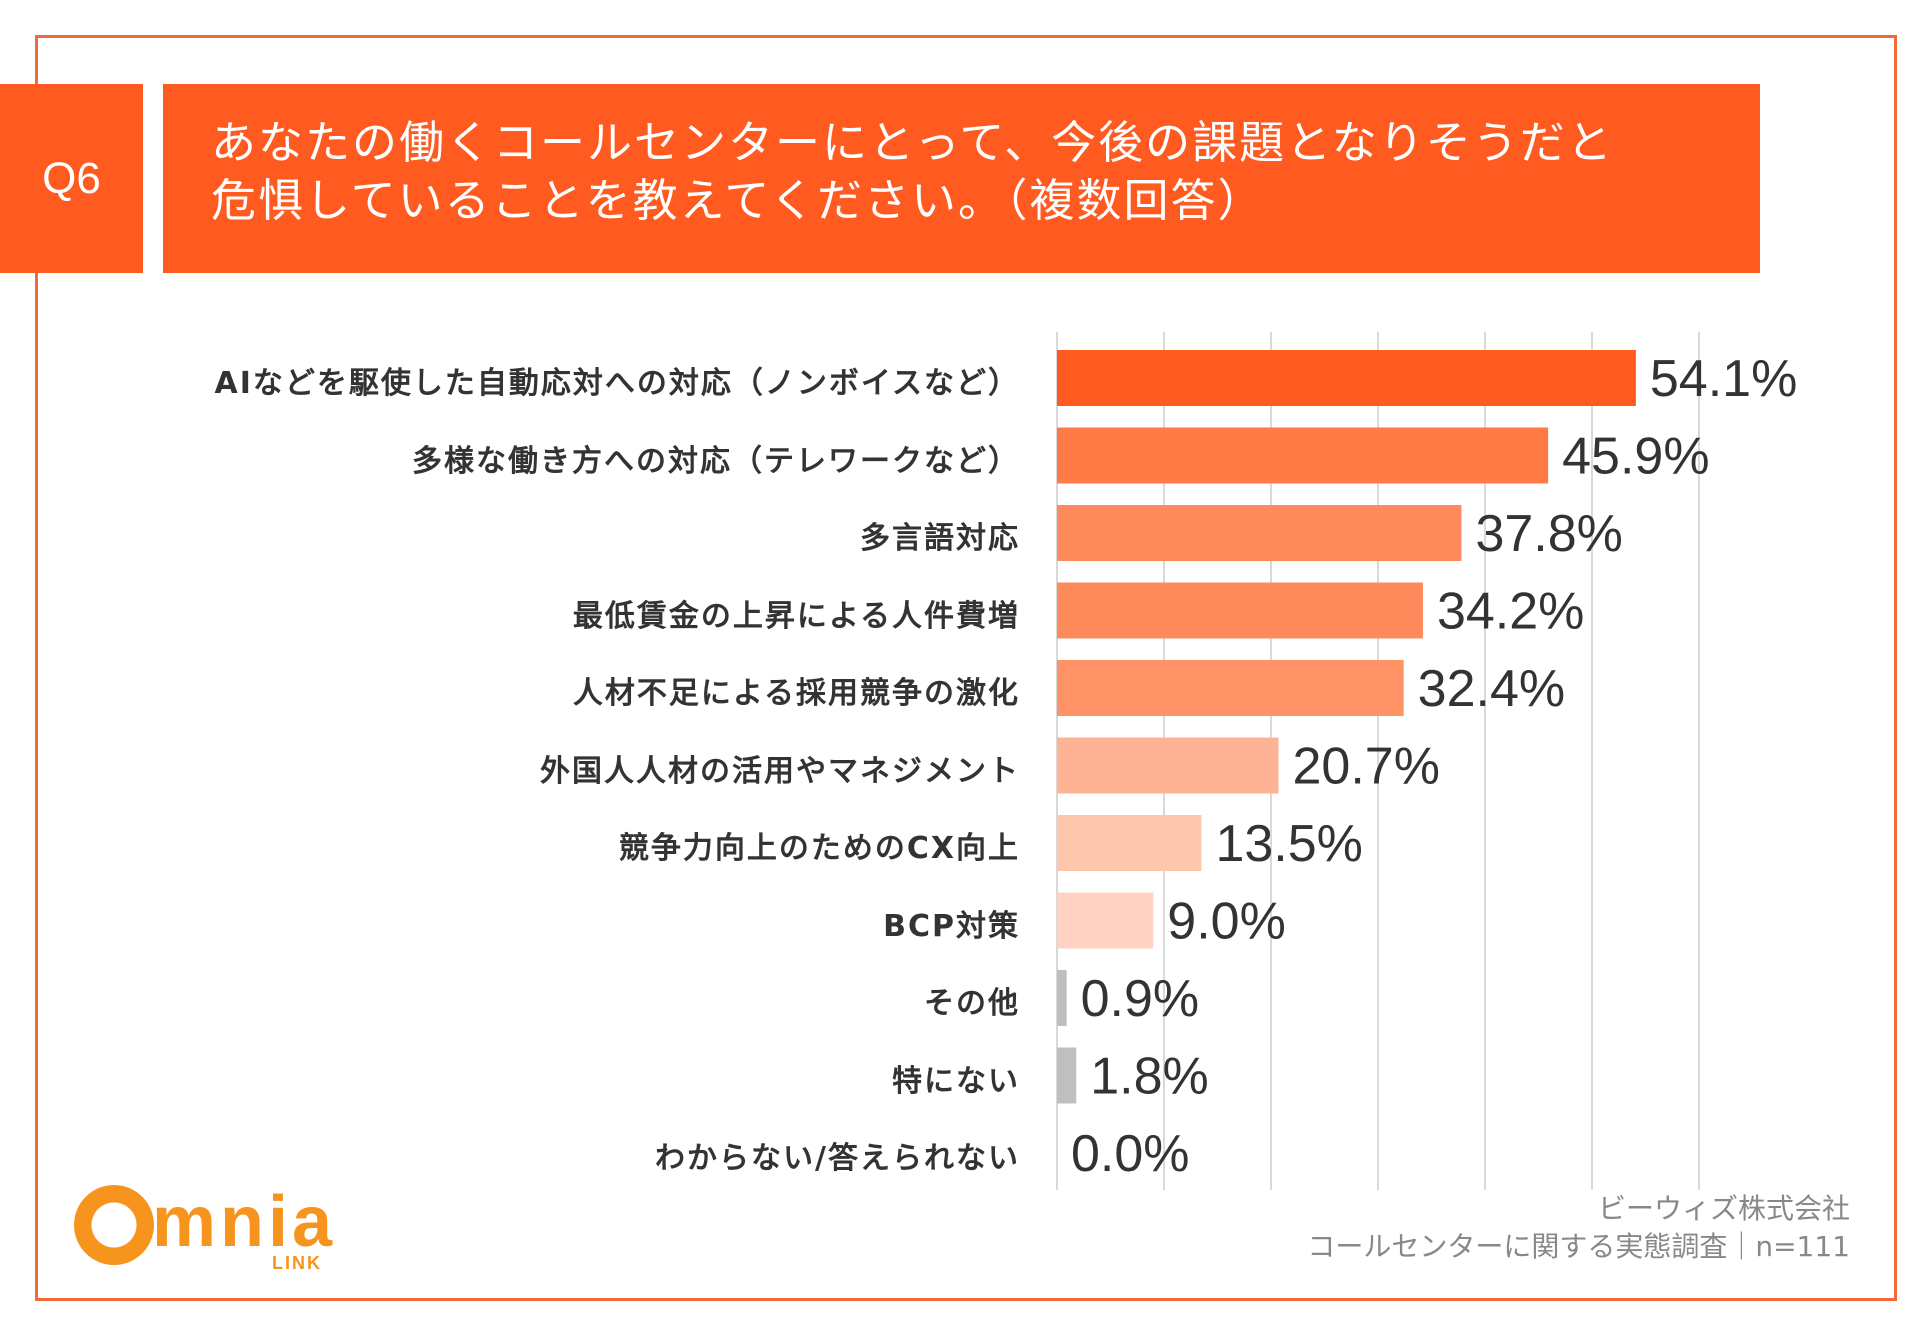 The image size is (1920, 1329). What do you see at coordinates (114, 1225) in the screenshot?
I see `logo-ring-icon` at bounding box center [114, 1225].